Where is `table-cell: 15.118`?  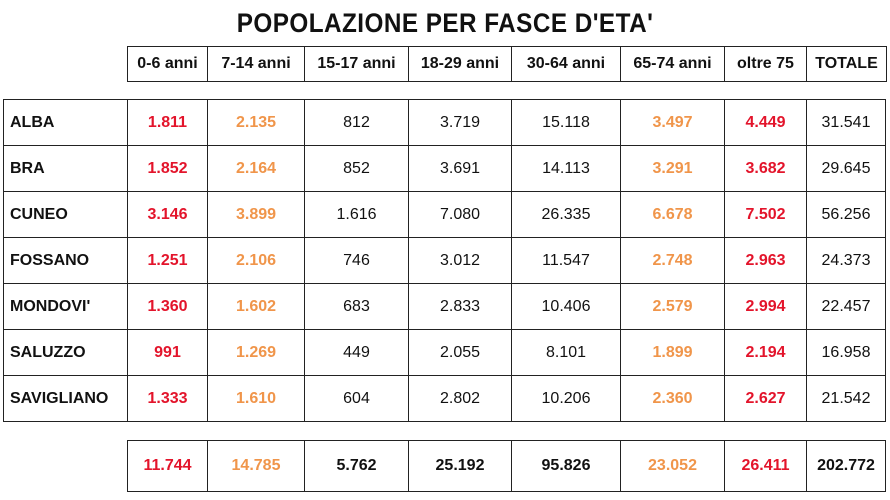
table-cell: 15.118 is located at coordinates (566, 122).